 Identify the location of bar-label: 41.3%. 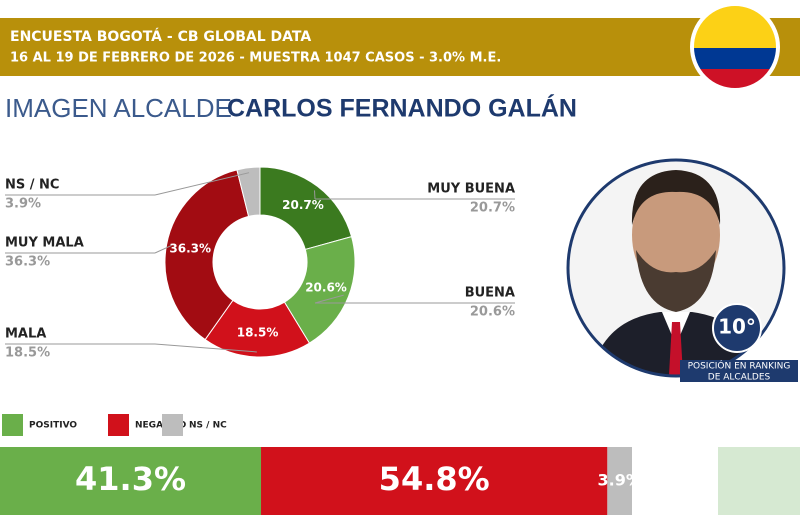
(130, 479).